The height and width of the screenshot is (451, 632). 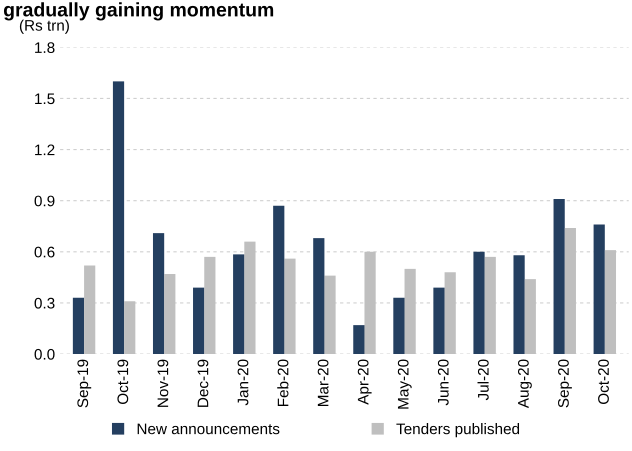 I want to click on x-tick-label: Sep-19, so click(x=84, y=384).